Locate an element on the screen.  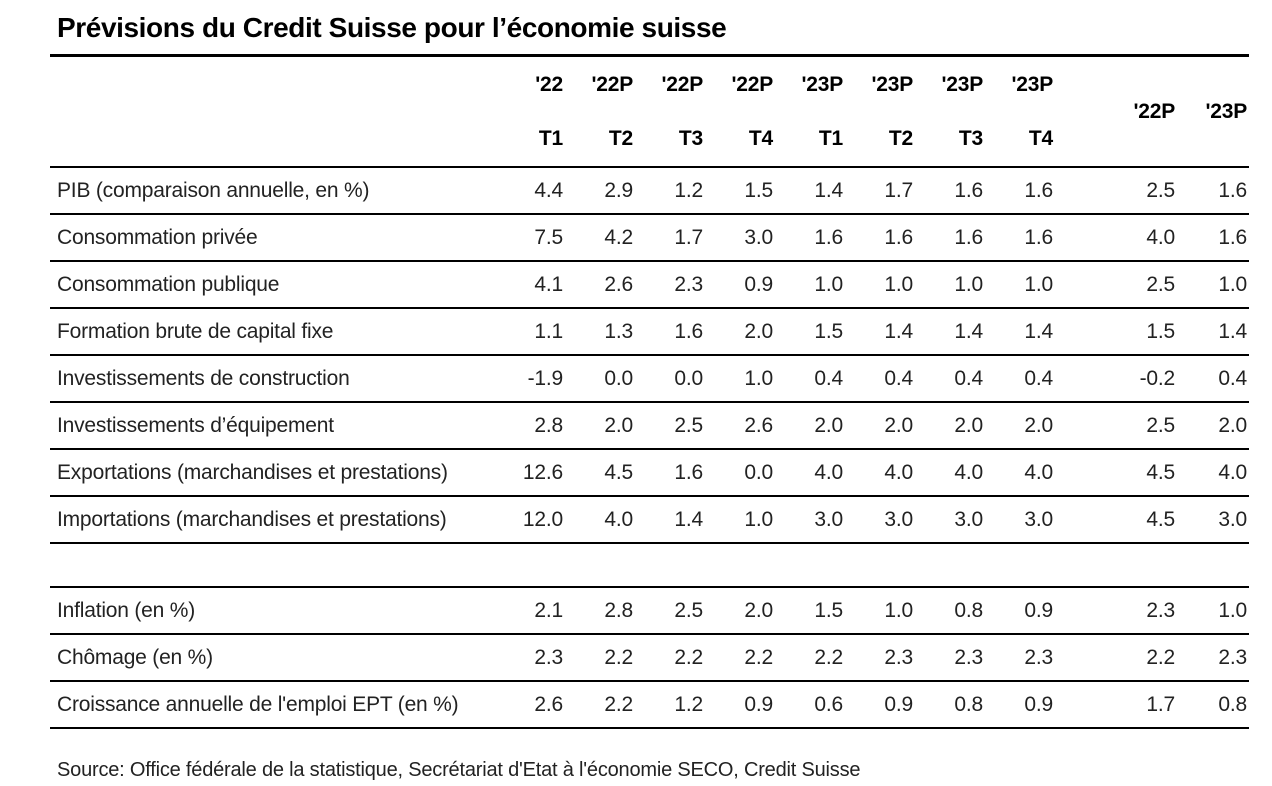
col-header-quarter: T3 is located at coordinates (950, 140).